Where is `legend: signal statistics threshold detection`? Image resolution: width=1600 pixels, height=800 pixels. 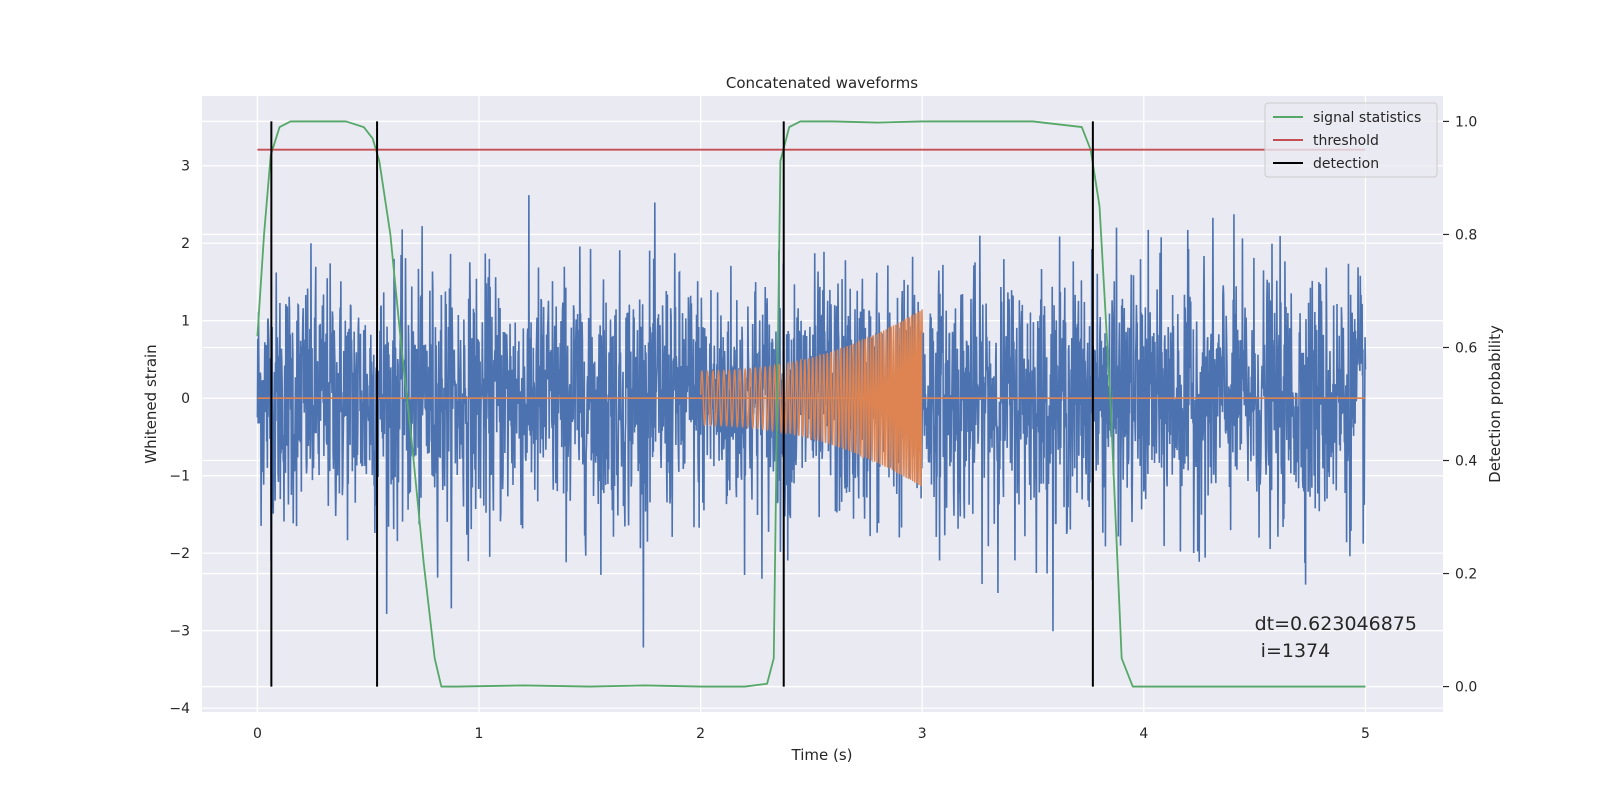
legend: signal statistics threshold detection is located at coordinates (1351, 140).